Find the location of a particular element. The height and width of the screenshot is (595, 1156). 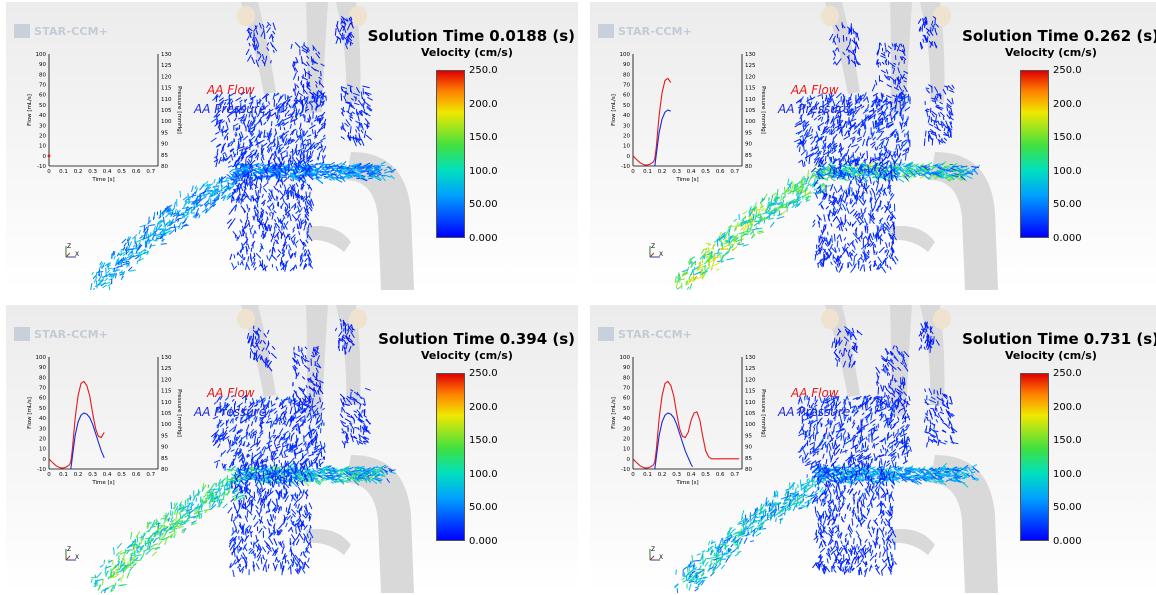

y-left-tick-label: 100 is located at coordinates (625, 55).